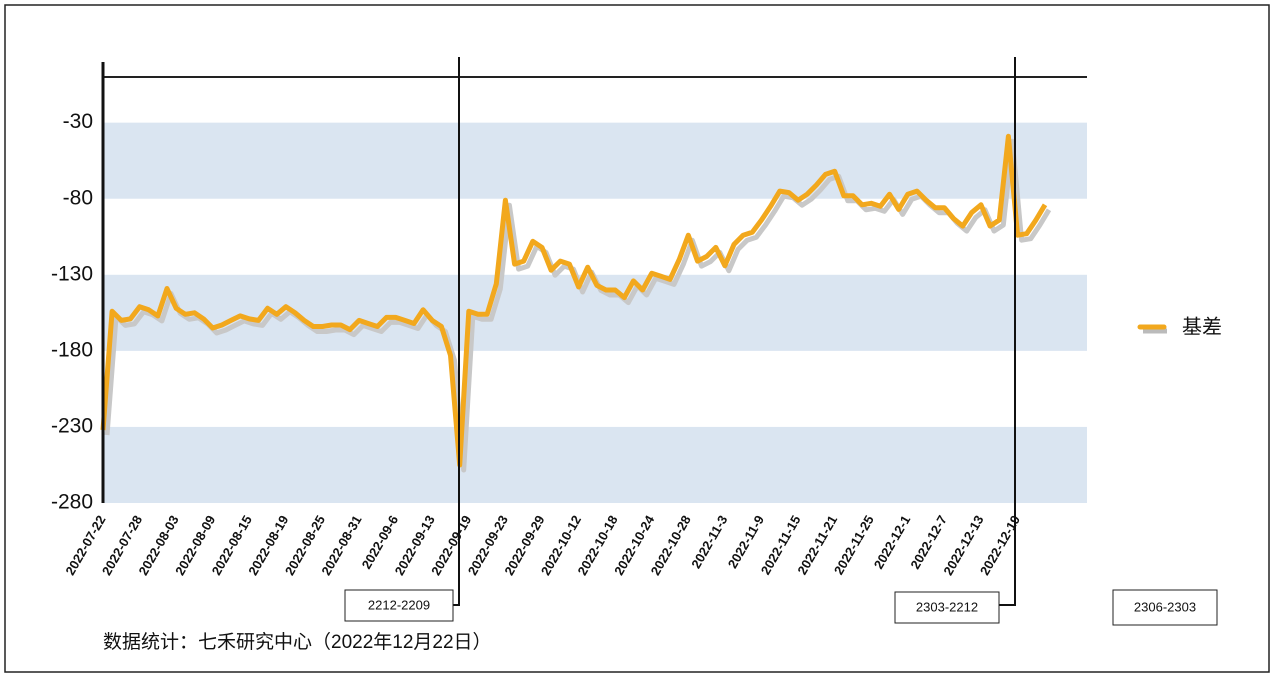 Image resolution: width=1274 pixels, height=677 pixels. What do you see at coordinates (1202, 326) in the screenshot?
I see `legend-label: 基差` at bounding box center [1202, 326].